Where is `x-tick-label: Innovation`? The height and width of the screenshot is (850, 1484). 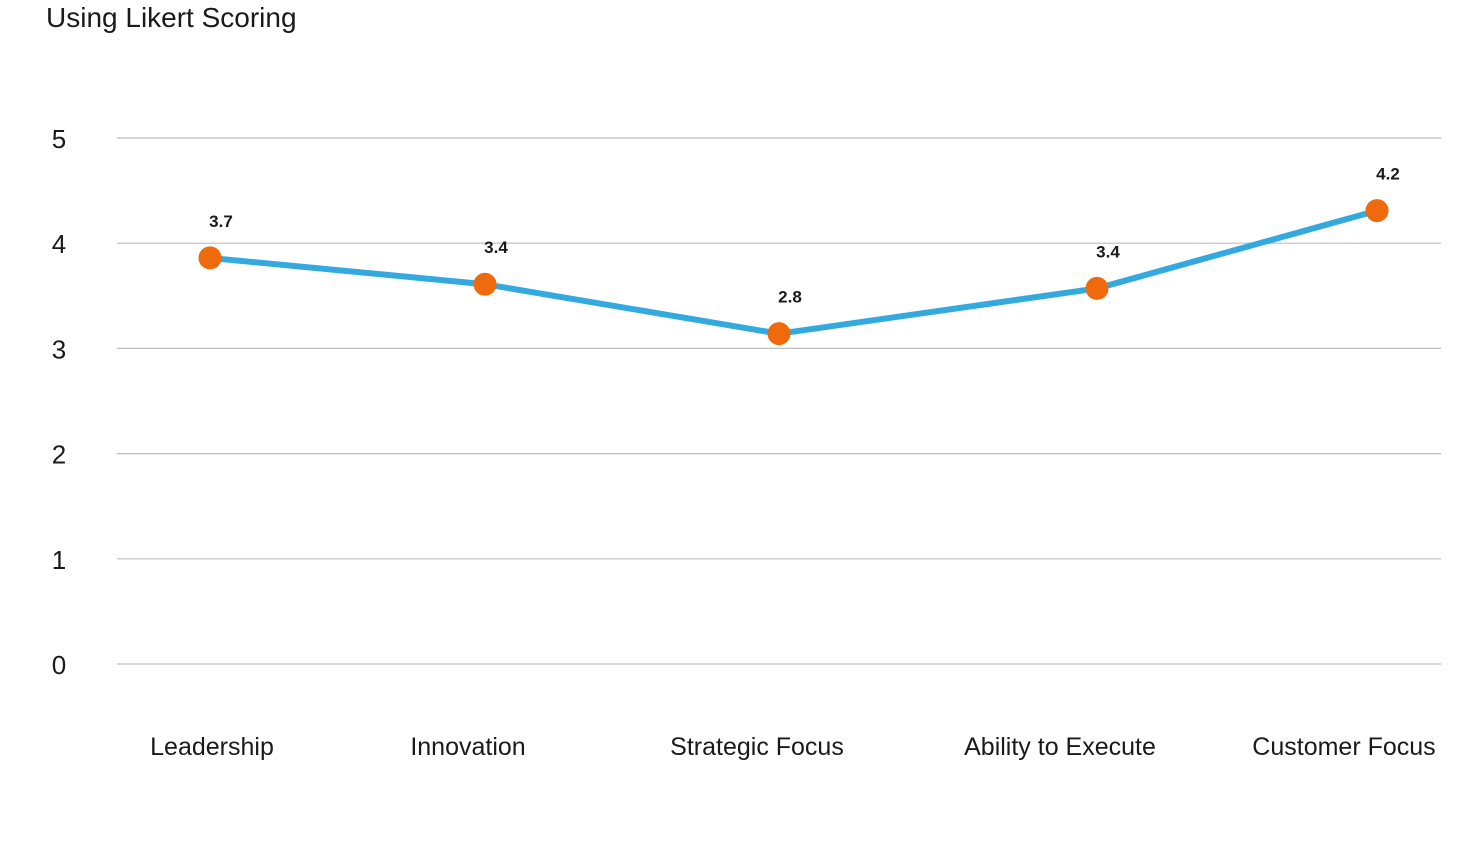 x-tick-label: Innovation is located at coordinates (467, 747).